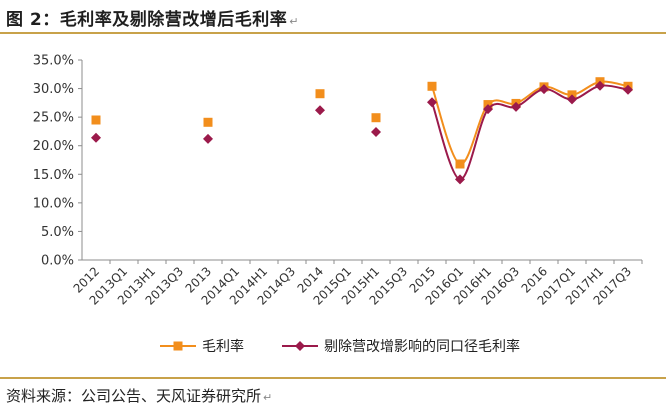 The image size is (666, 409). Describe the element at coordinates (53, 61) in the screenshot. I see `y-tick-label: 35.0%` at that location.